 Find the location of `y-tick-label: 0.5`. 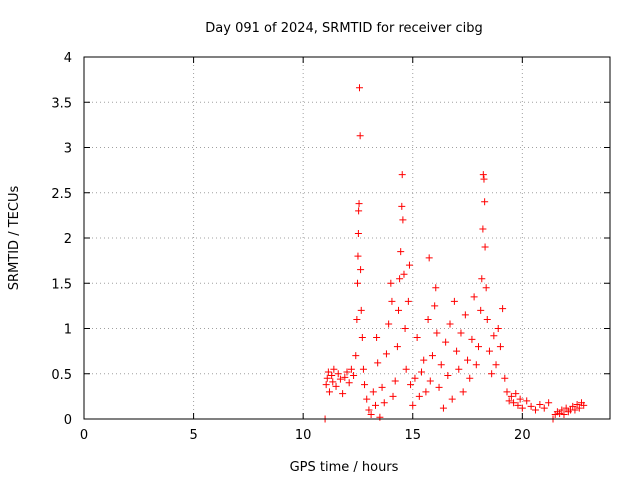

y-tick-label: 0.5 is located at coordinates (61, 375).